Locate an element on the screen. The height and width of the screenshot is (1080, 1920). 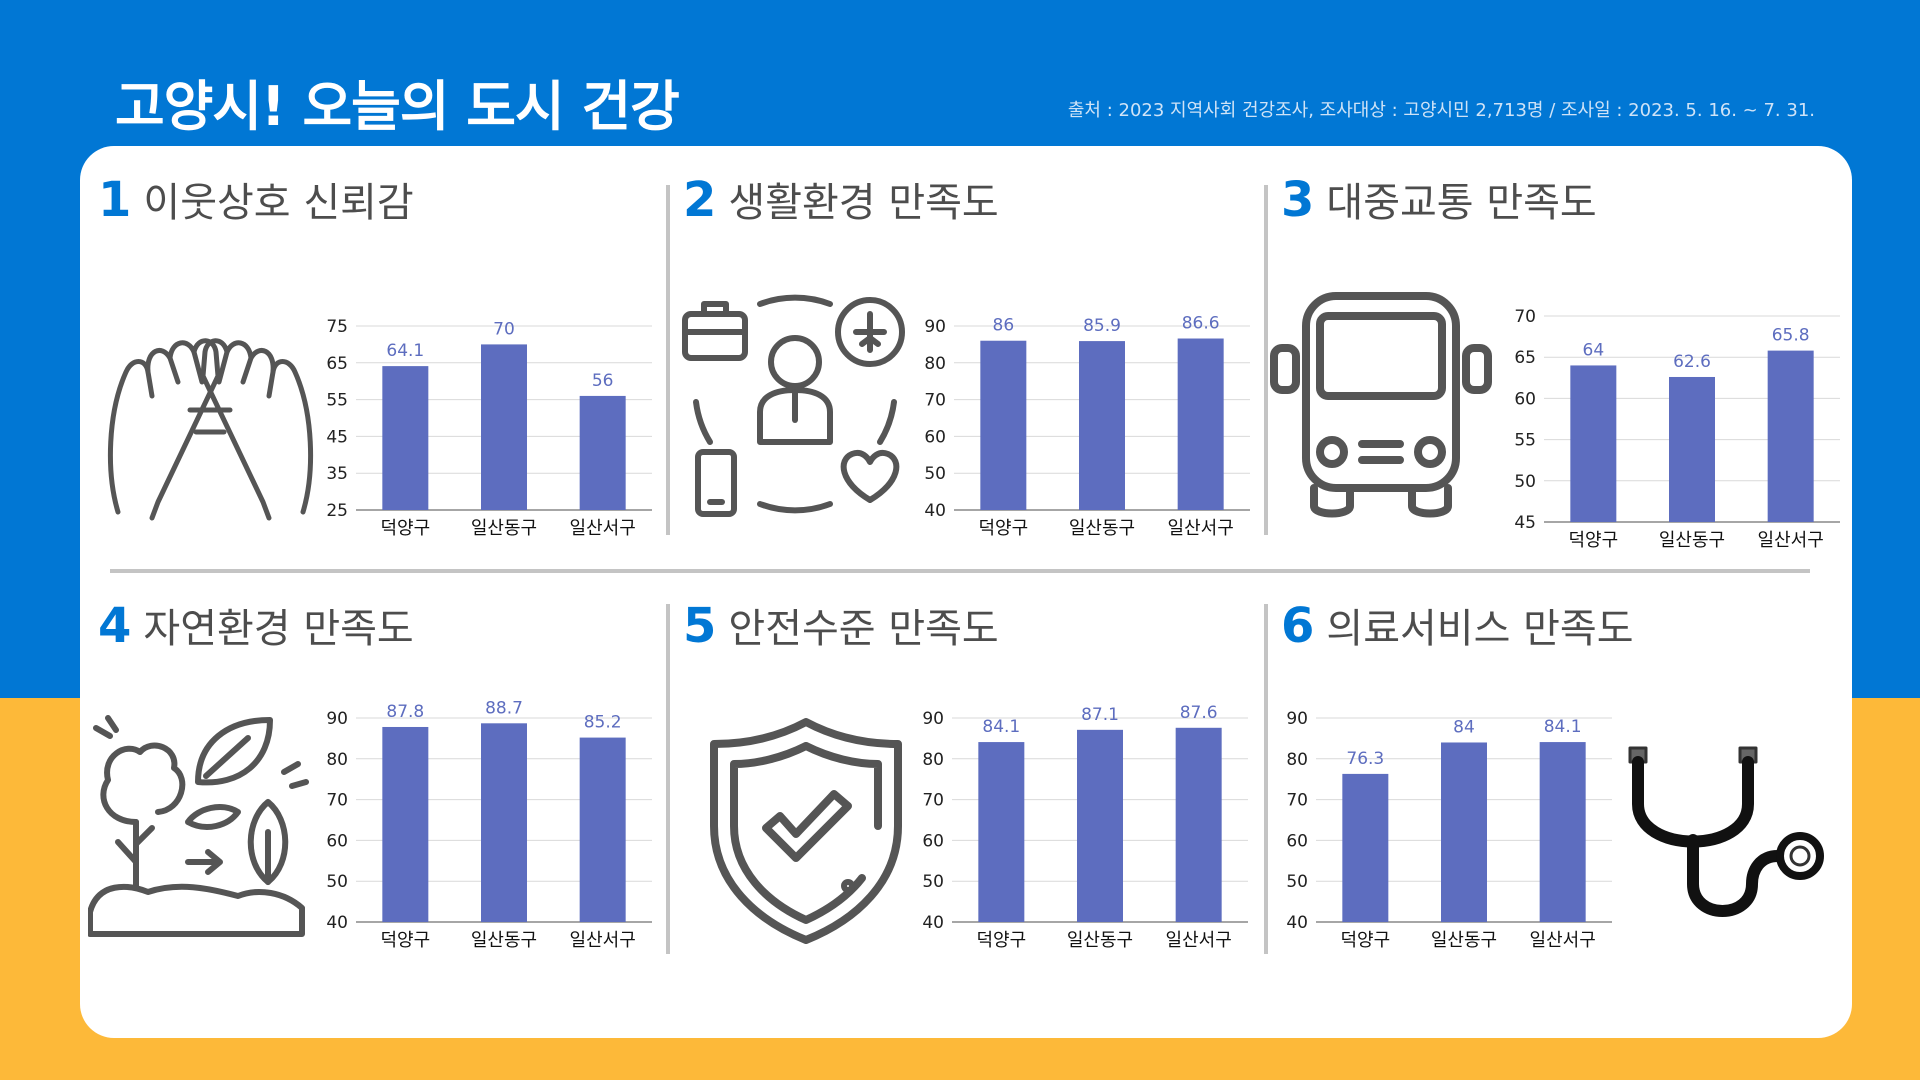
chart-trust: 25 35 45 55 65 75 64.1 덕양구 70 일산동구 56 일산서구 is located at coordinates (489, 428).